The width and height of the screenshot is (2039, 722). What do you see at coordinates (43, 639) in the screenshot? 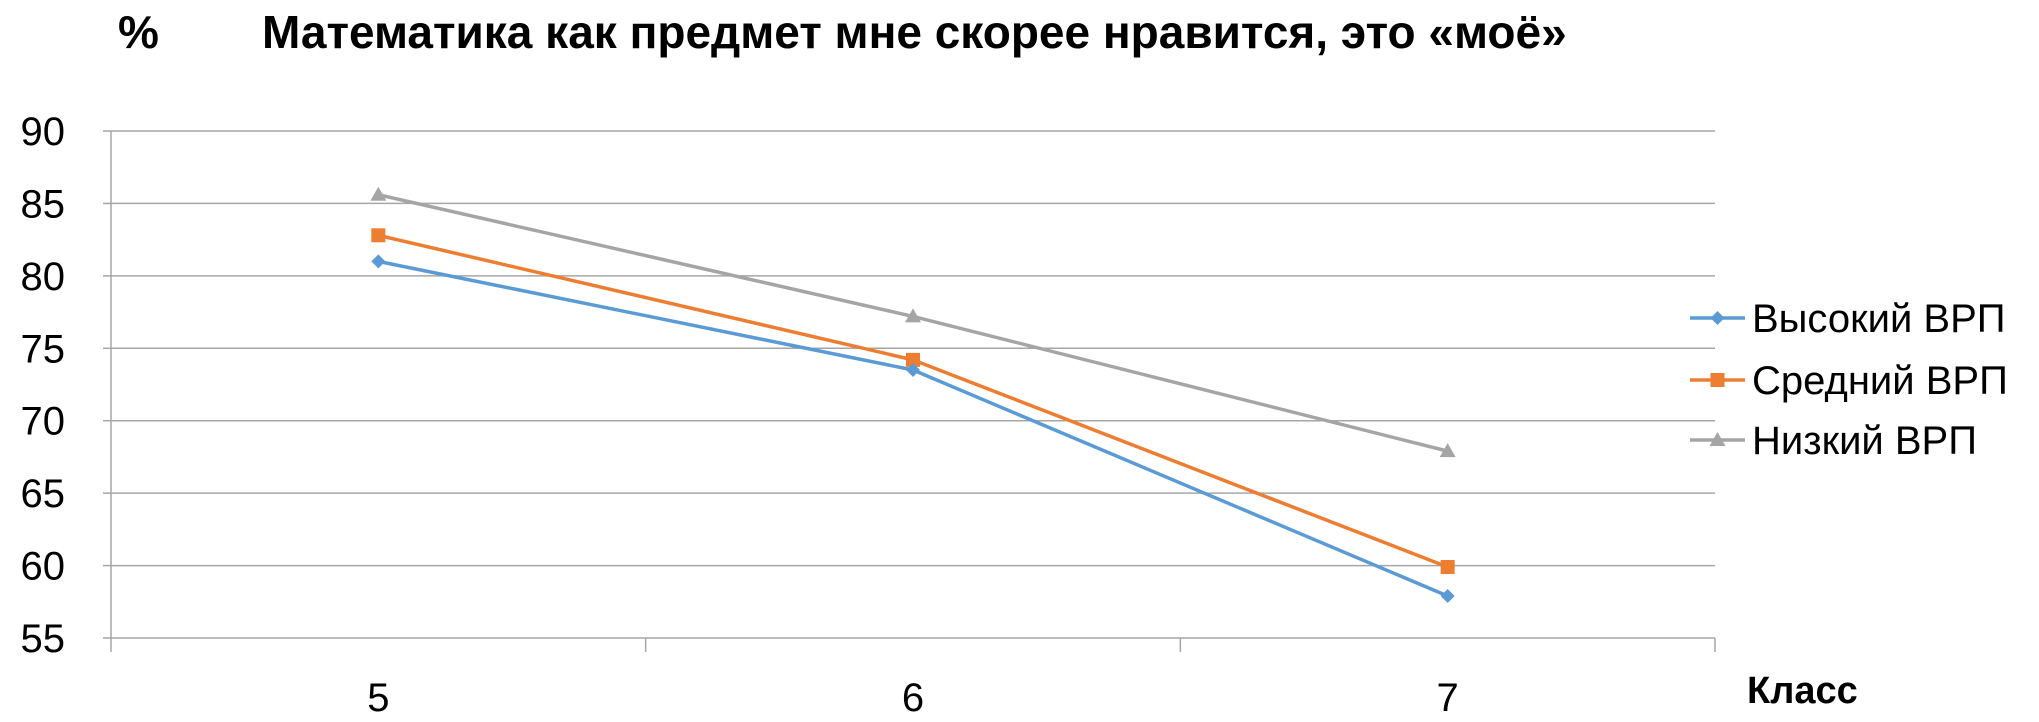
I see `y-tick-label: 55` at bounding box center [43, 639].